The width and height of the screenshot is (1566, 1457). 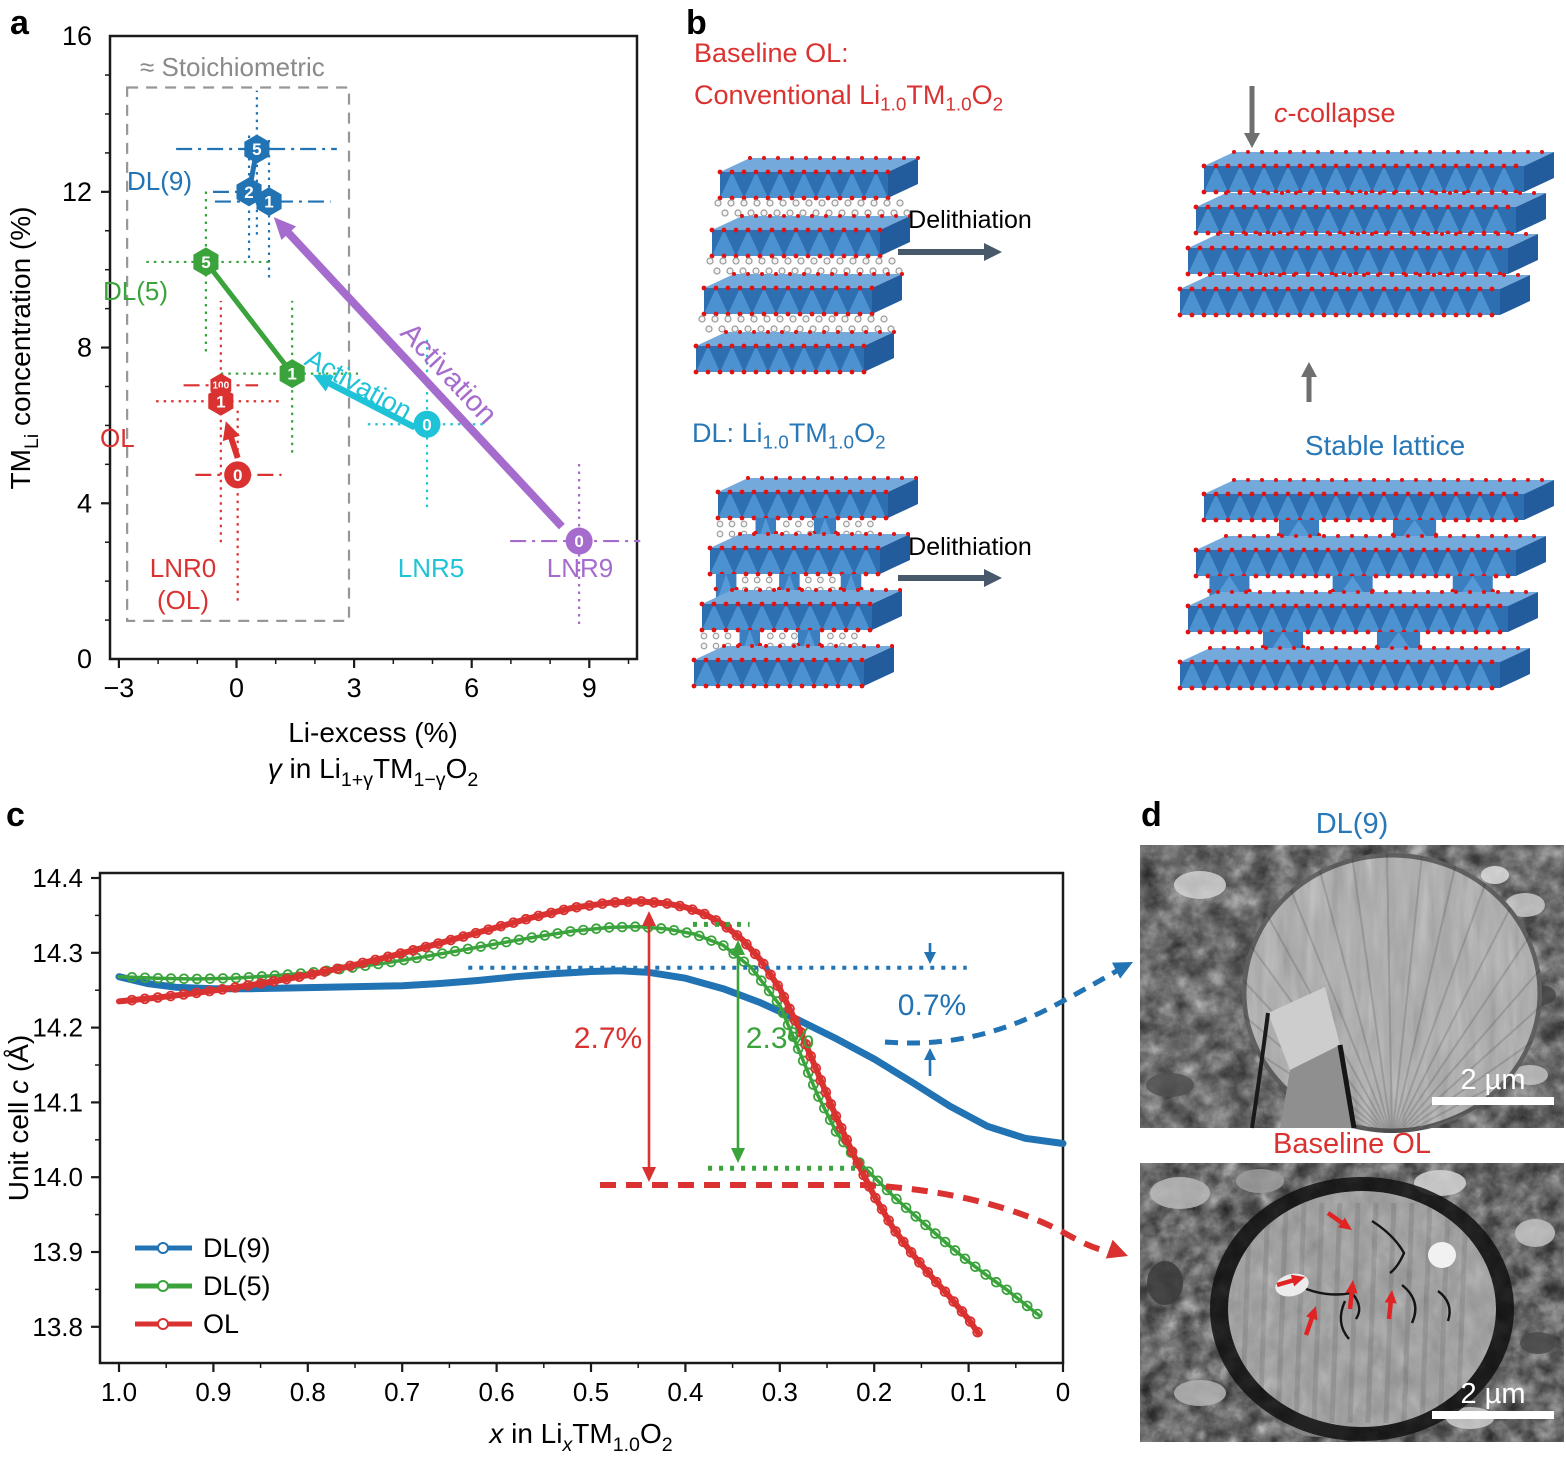 I want to click on marker-DL(5)-1: 1, so click(x=292, y=374).